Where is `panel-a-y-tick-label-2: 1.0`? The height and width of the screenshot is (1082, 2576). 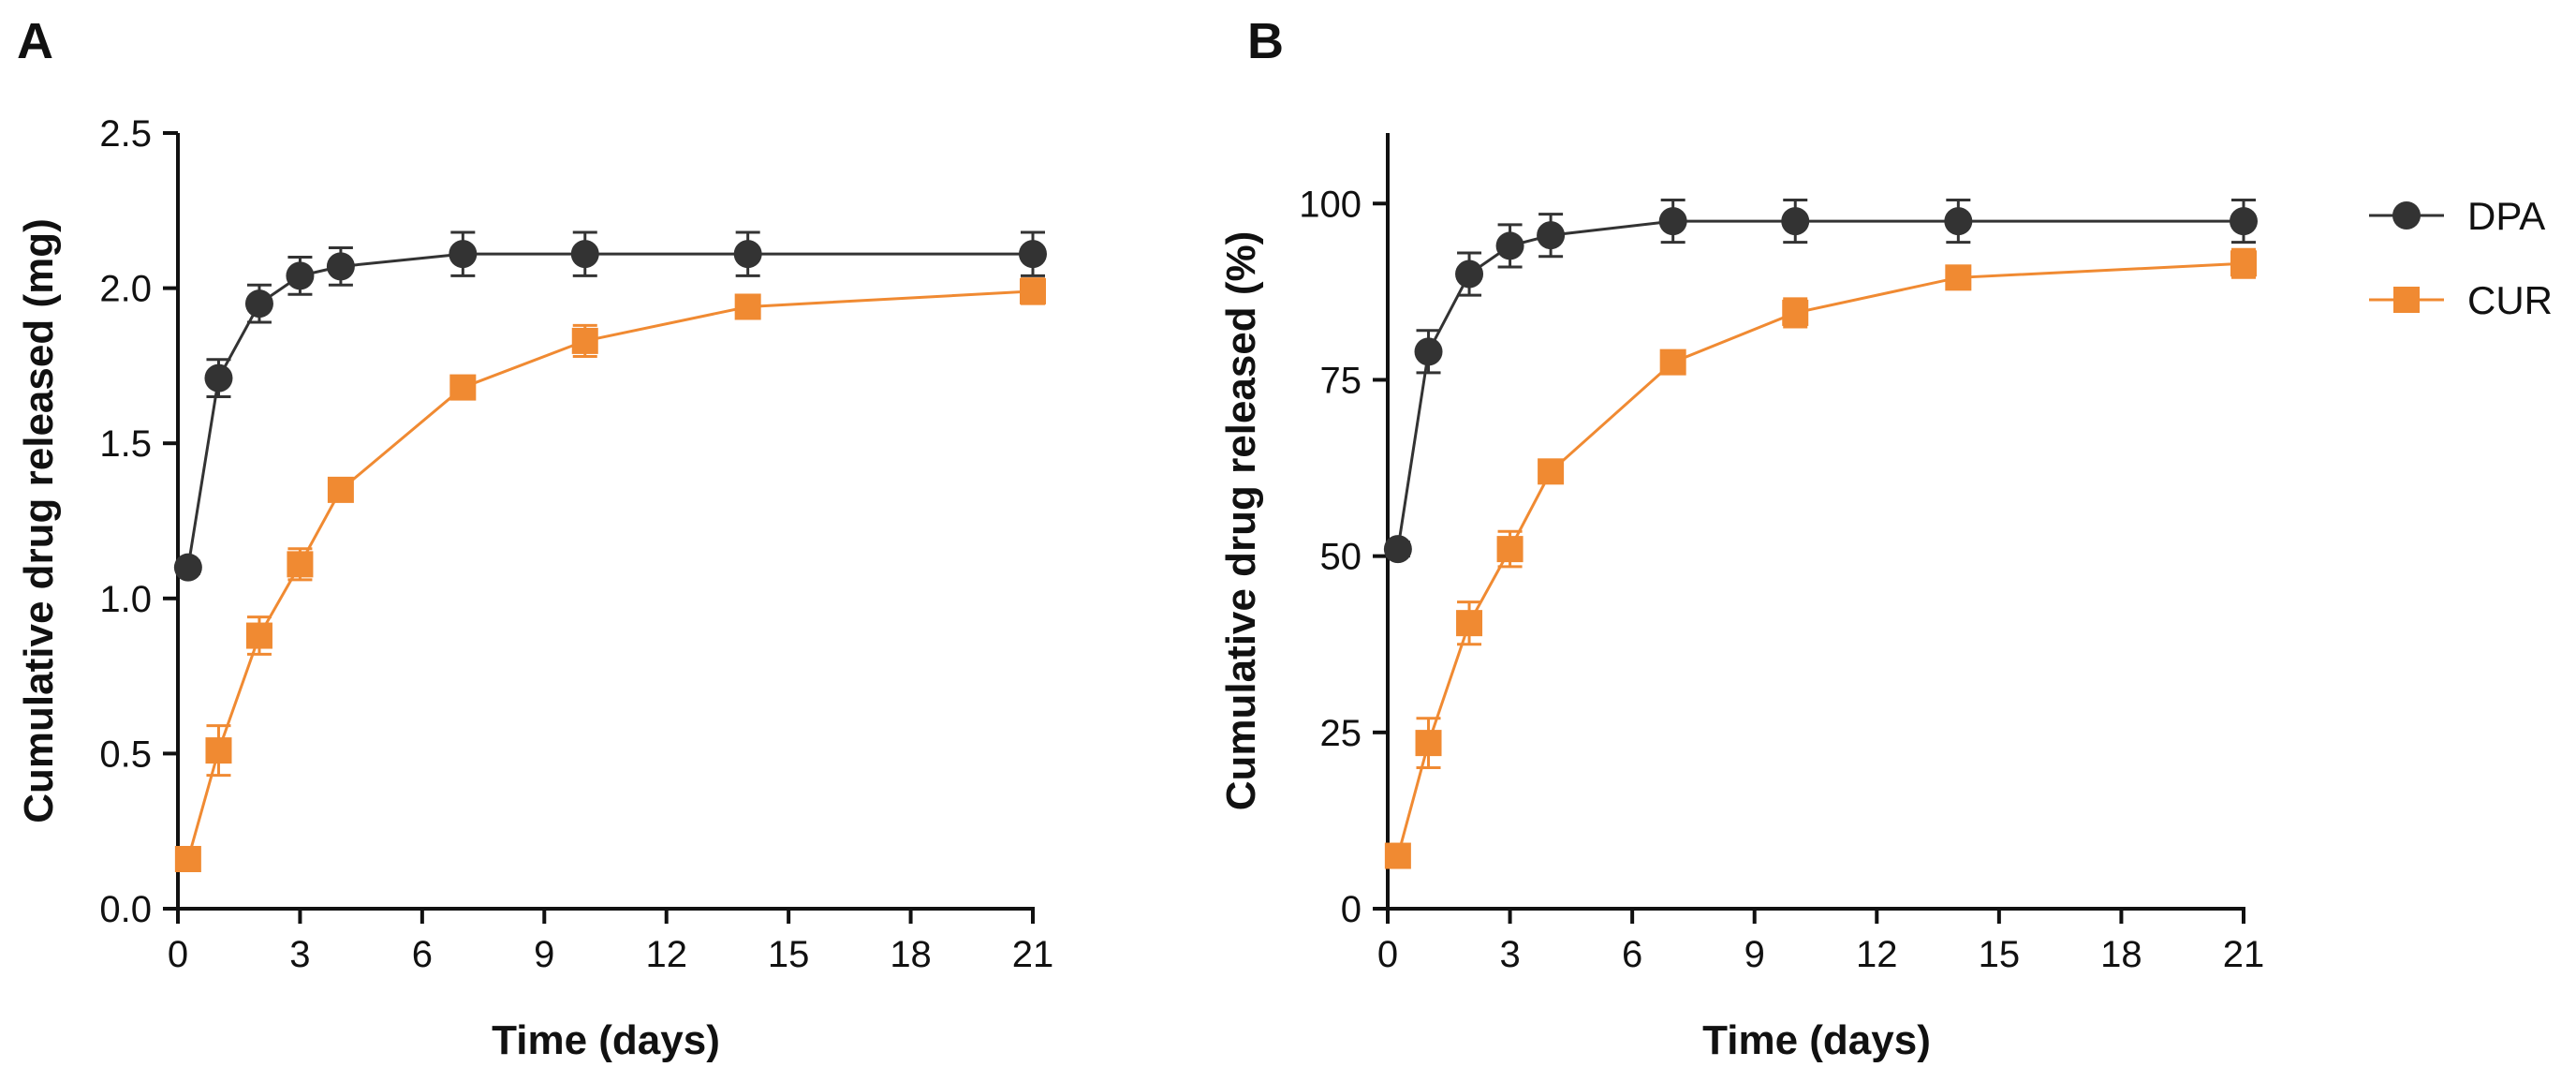
panel-a-y-tick-label-2: 1.0 is located at coordinates (125, 600).